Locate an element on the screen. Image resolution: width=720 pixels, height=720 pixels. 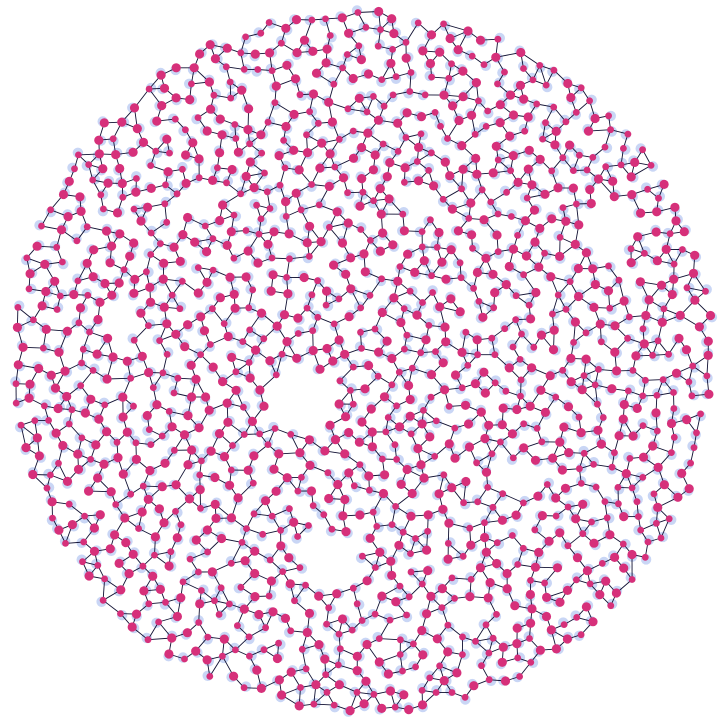
graph-edge is located at coordinates (279, 365).